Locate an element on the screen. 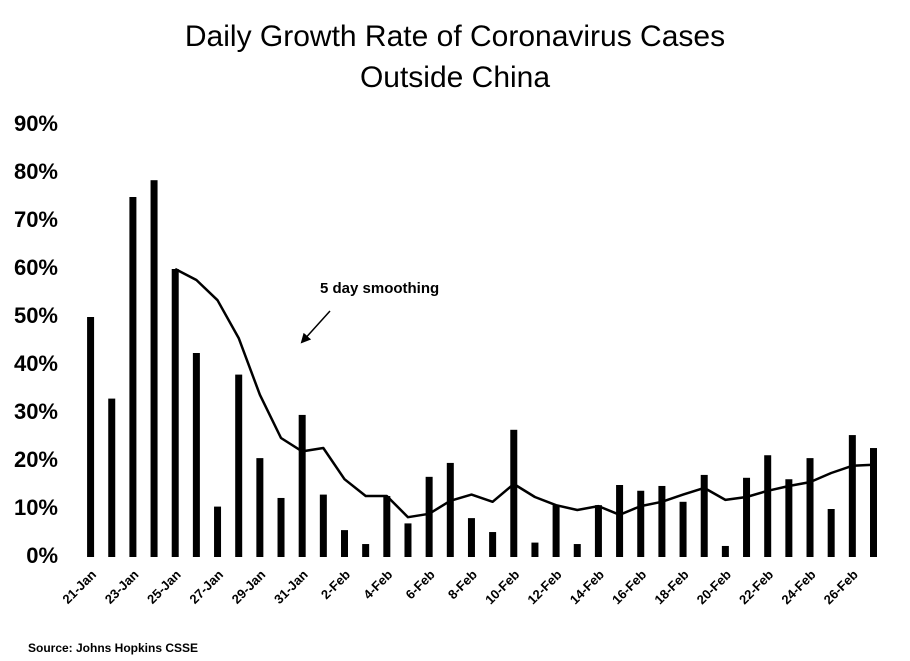  y-tick-label: 60% is located at coordinates (36, 267).